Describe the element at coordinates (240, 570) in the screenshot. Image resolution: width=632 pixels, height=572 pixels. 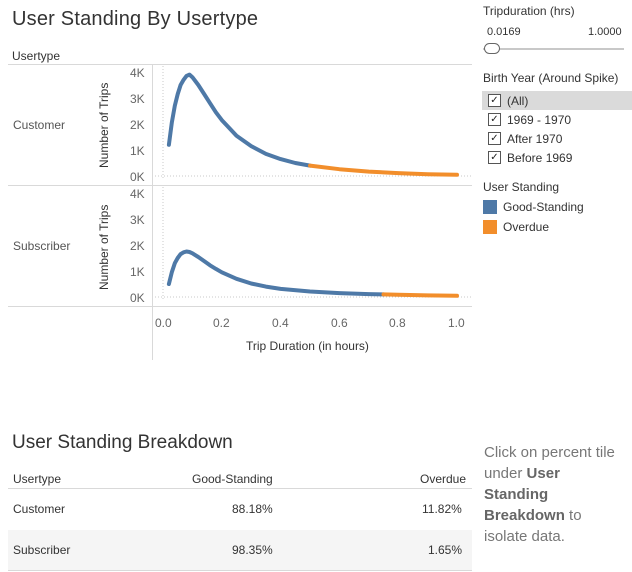
I see `table-bottom-border` at that location.